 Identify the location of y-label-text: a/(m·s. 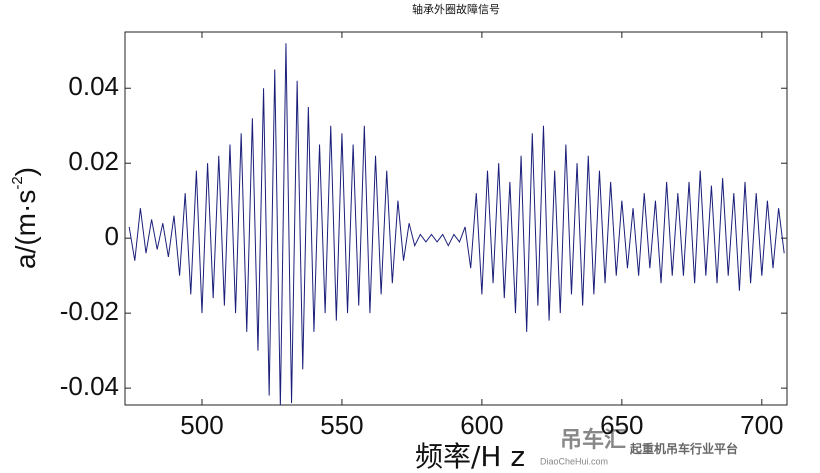
(25, 229).